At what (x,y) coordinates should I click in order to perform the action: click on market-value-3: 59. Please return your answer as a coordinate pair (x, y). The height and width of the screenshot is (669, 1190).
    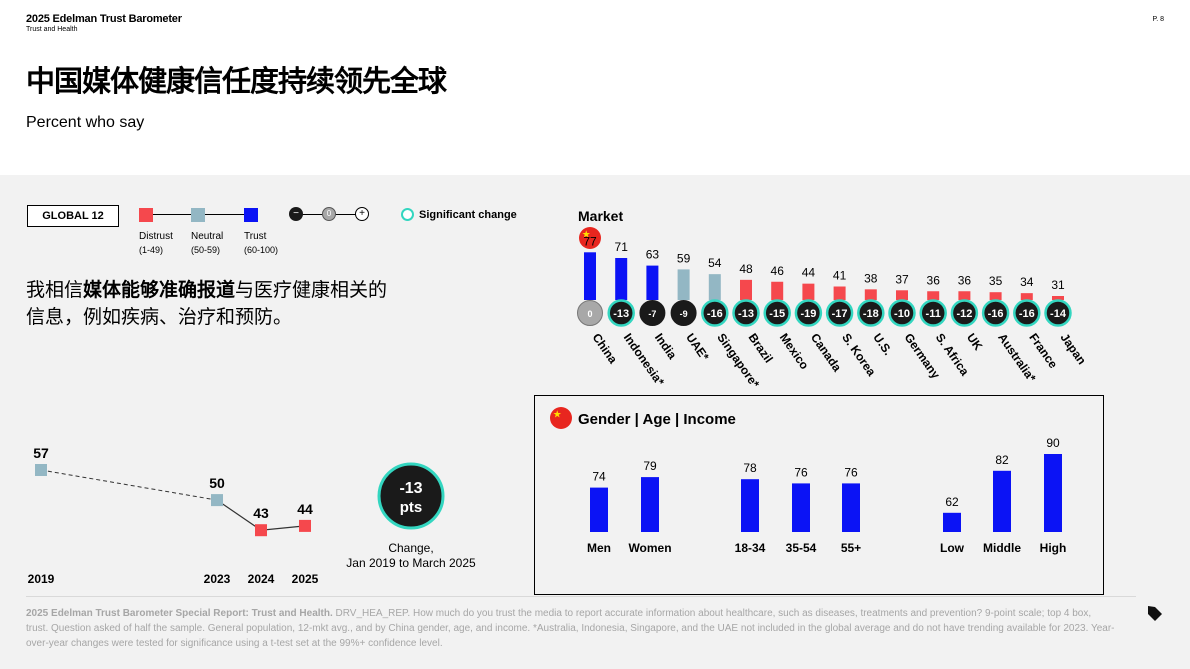
    Looking at the image, I should click on (684, 258).